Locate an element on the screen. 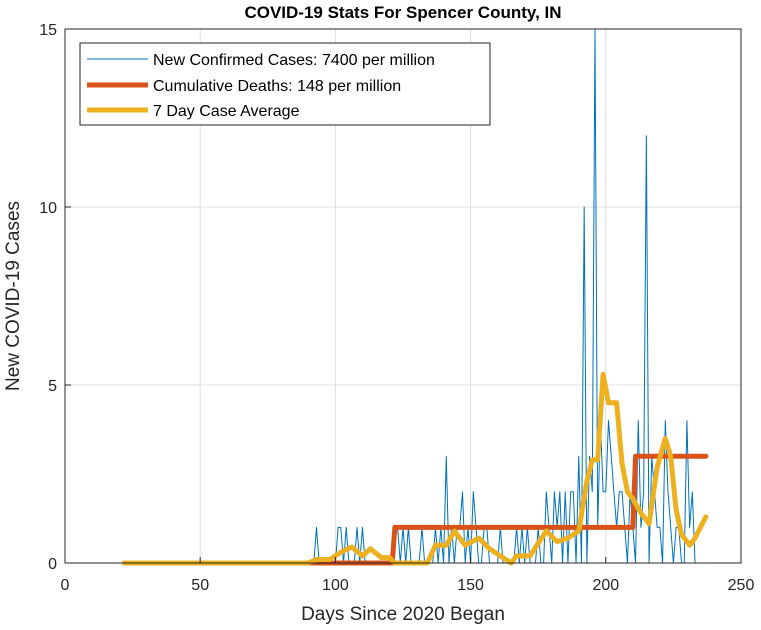 The height and width of the screenshot is (630, 761). legend-label-new-cases: New Confirmed Cases: 7400 per million is located at coordinates (294, 60).